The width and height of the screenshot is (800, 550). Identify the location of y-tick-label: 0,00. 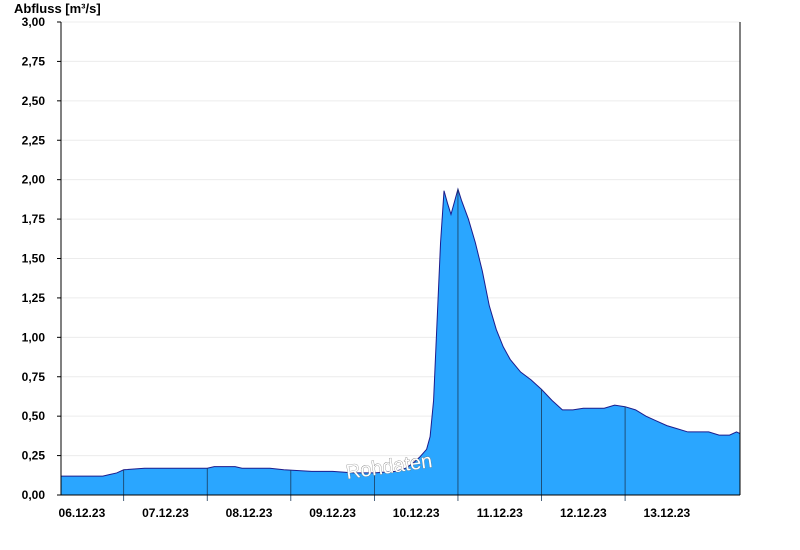
(34, 495).